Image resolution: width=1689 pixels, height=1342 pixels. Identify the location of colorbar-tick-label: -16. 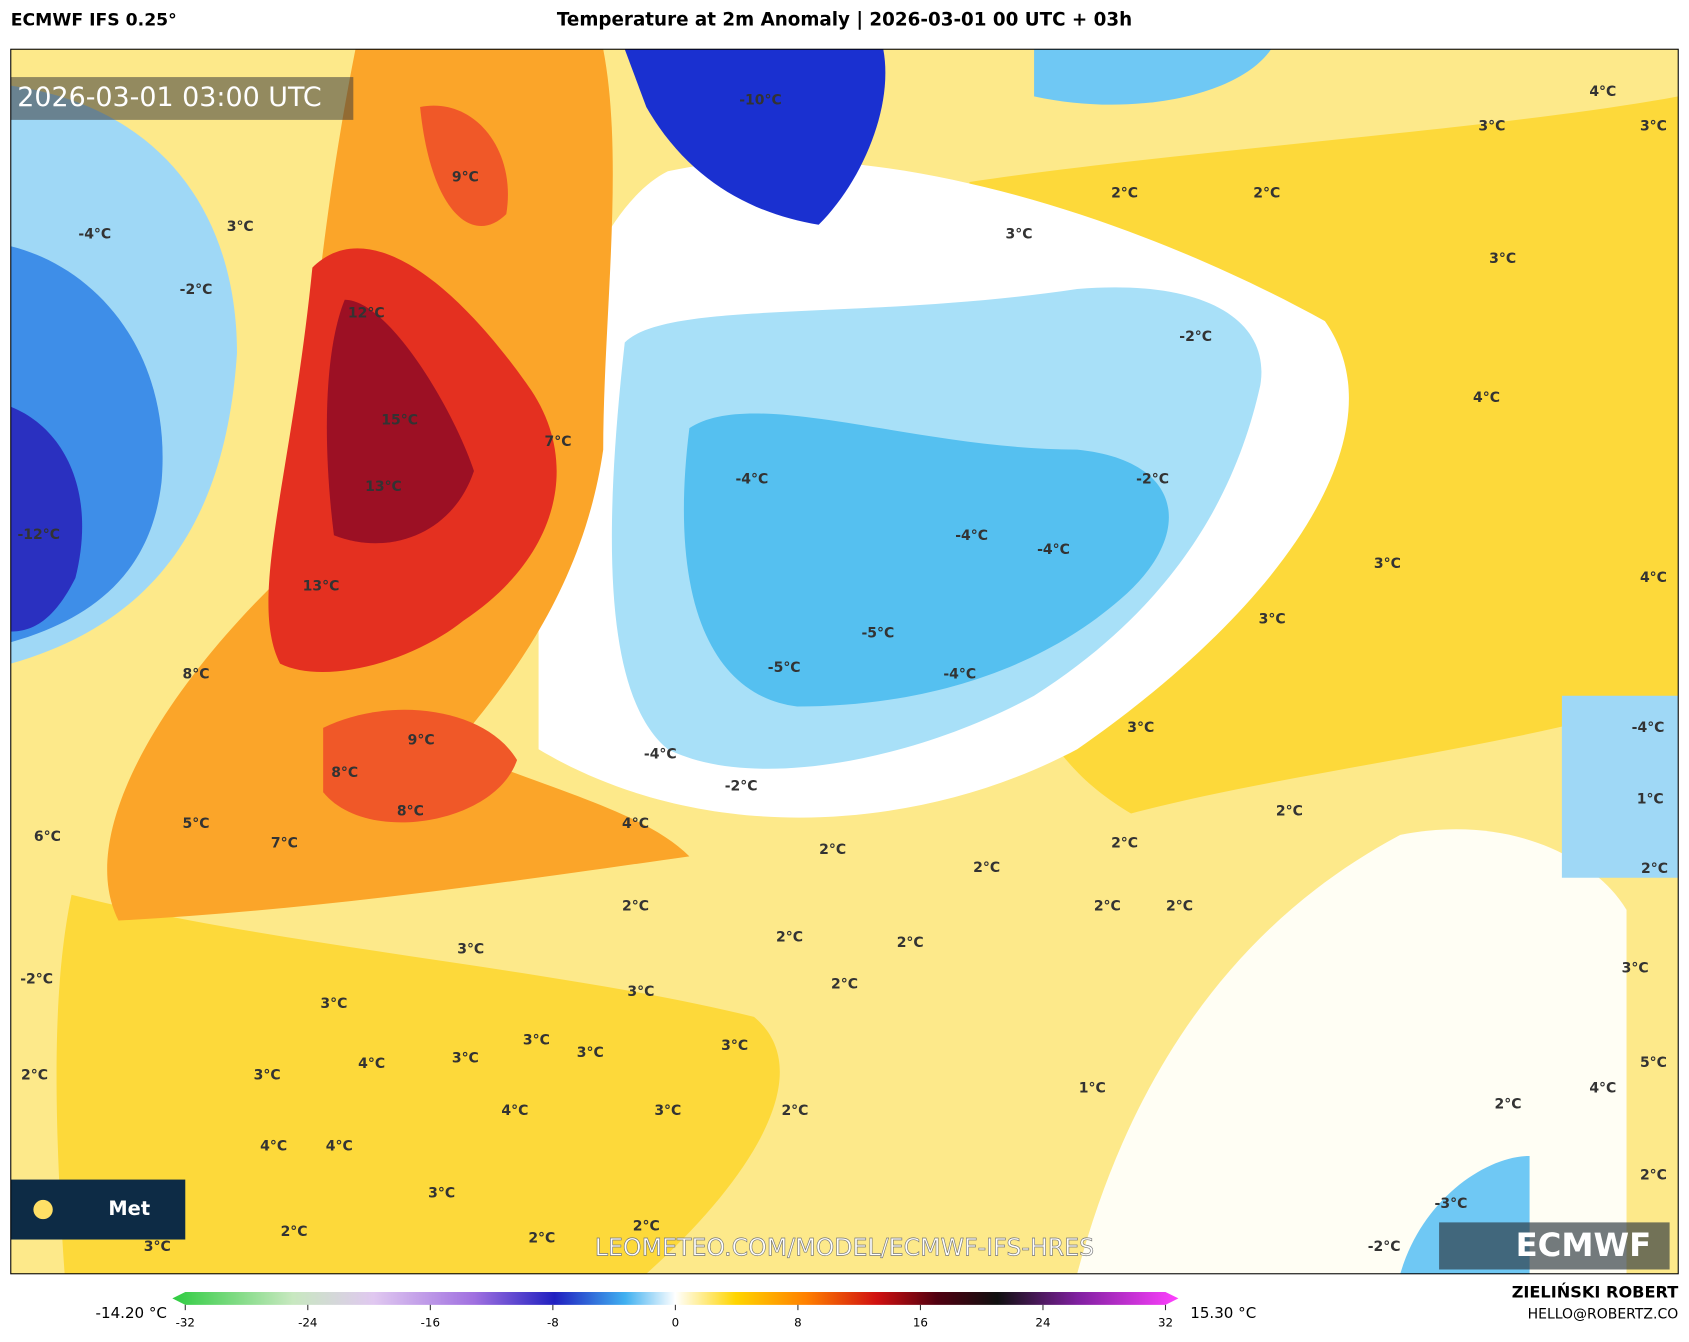
(430, 1323).